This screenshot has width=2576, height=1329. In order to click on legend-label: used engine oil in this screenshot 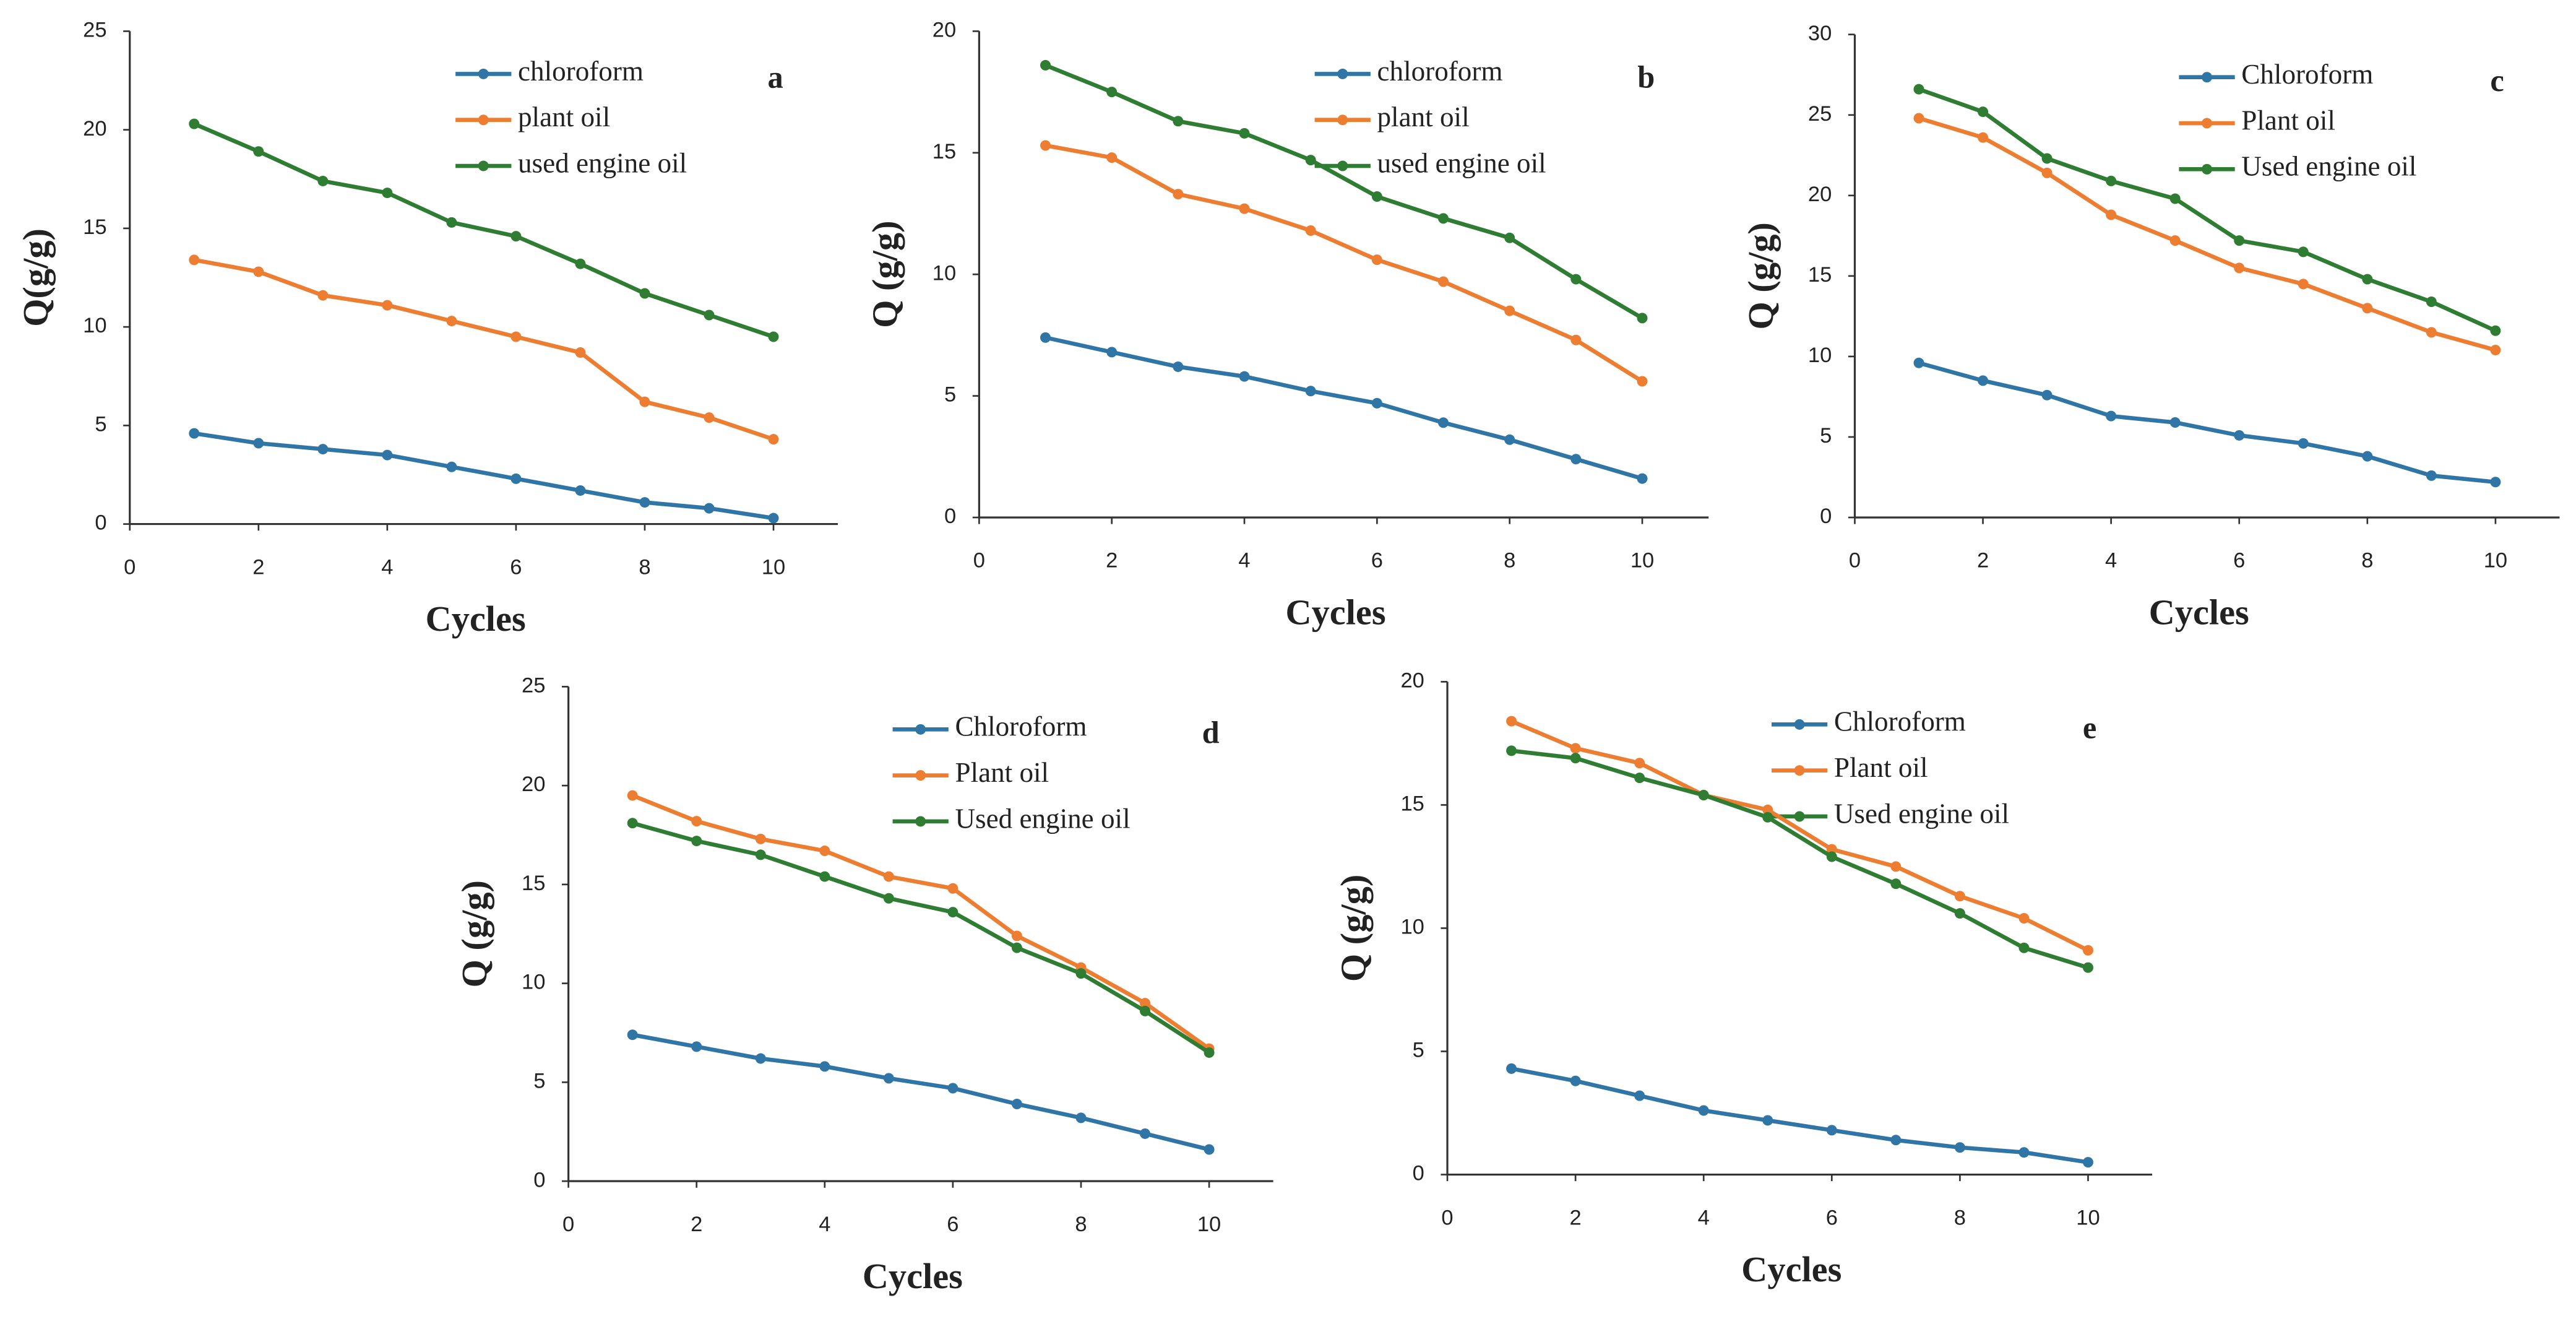, I will do `click(602, 162)`.